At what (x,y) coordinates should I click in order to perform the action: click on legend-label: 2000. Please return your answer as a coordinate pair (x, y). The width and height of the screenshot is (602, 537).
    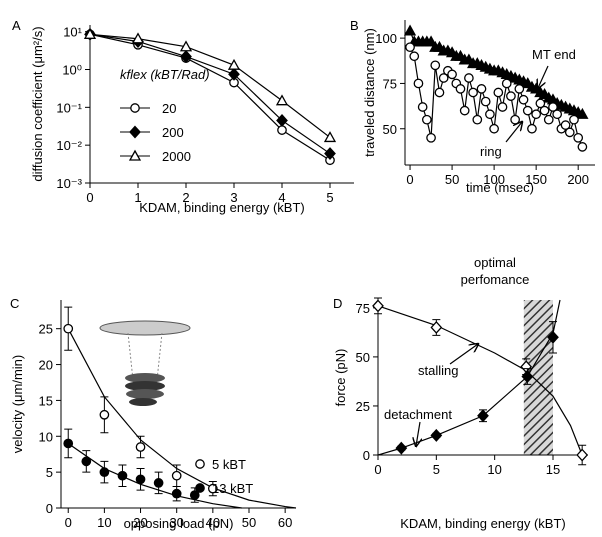
    Looking at the image, I should click on (176, 156).